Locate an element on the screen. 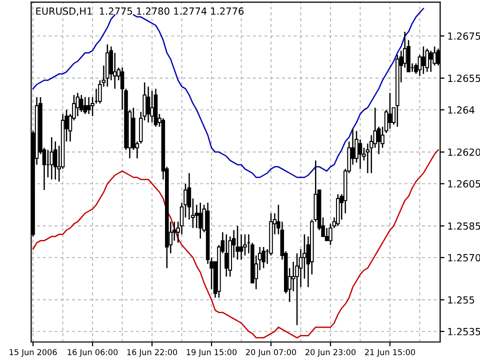 The image size is (480, 360). y-tick-label: 1.2675 is located at coordinates (464, 36).